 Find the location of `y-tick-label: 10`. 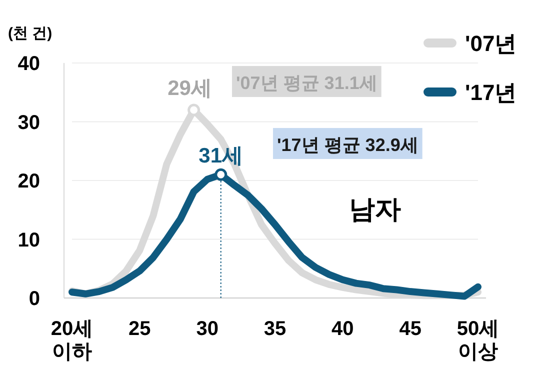

y-tick-label: 10 is located at coordinates (29, 240).